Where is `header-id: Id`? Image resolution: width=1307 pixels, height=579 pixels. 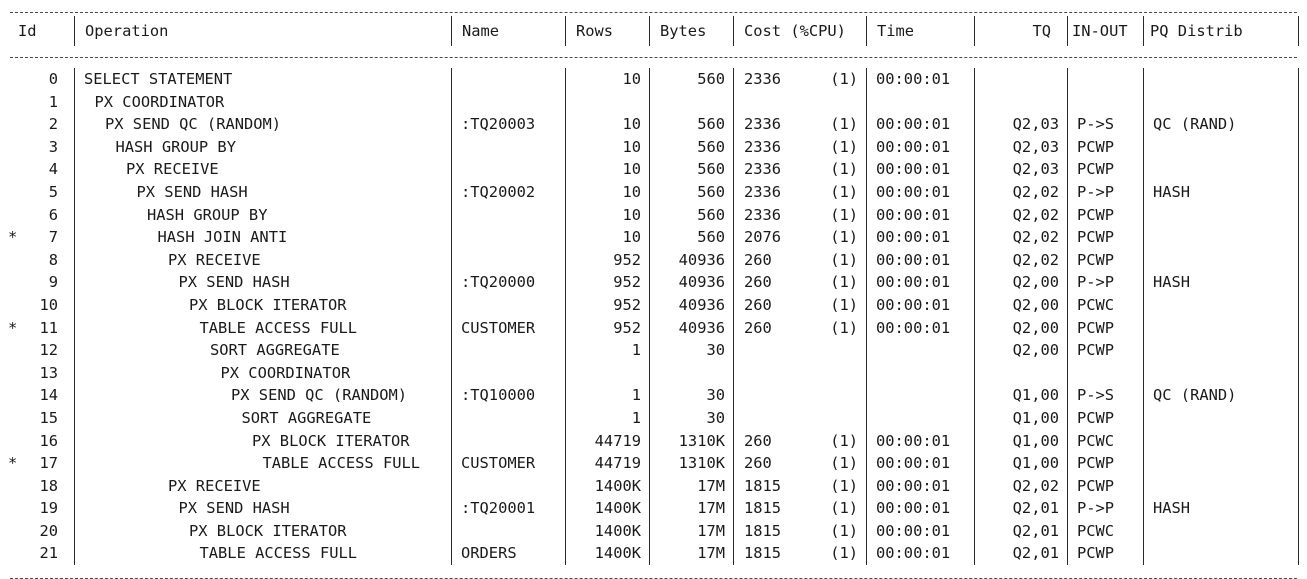
header-id: Id is located at coordinates (27, 31).